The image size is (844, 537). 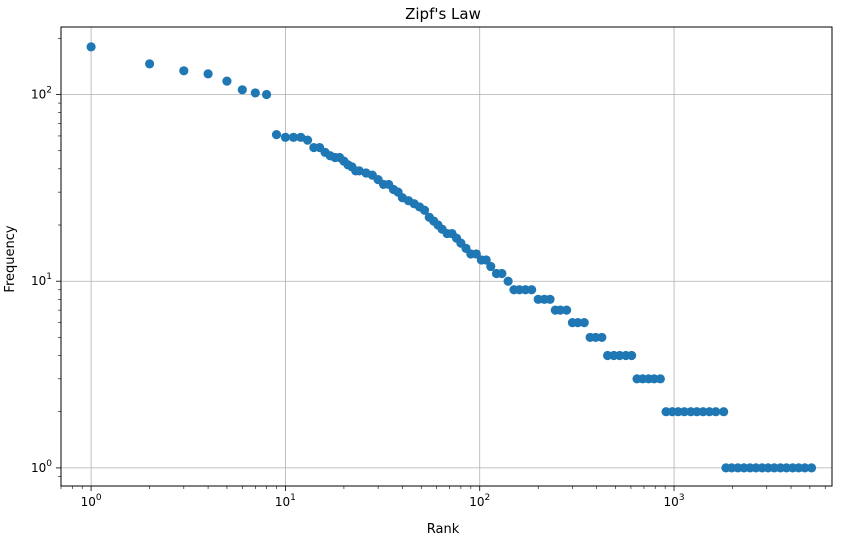 I want to click on x-axis-label: Rank, so click(x=443, y=529).